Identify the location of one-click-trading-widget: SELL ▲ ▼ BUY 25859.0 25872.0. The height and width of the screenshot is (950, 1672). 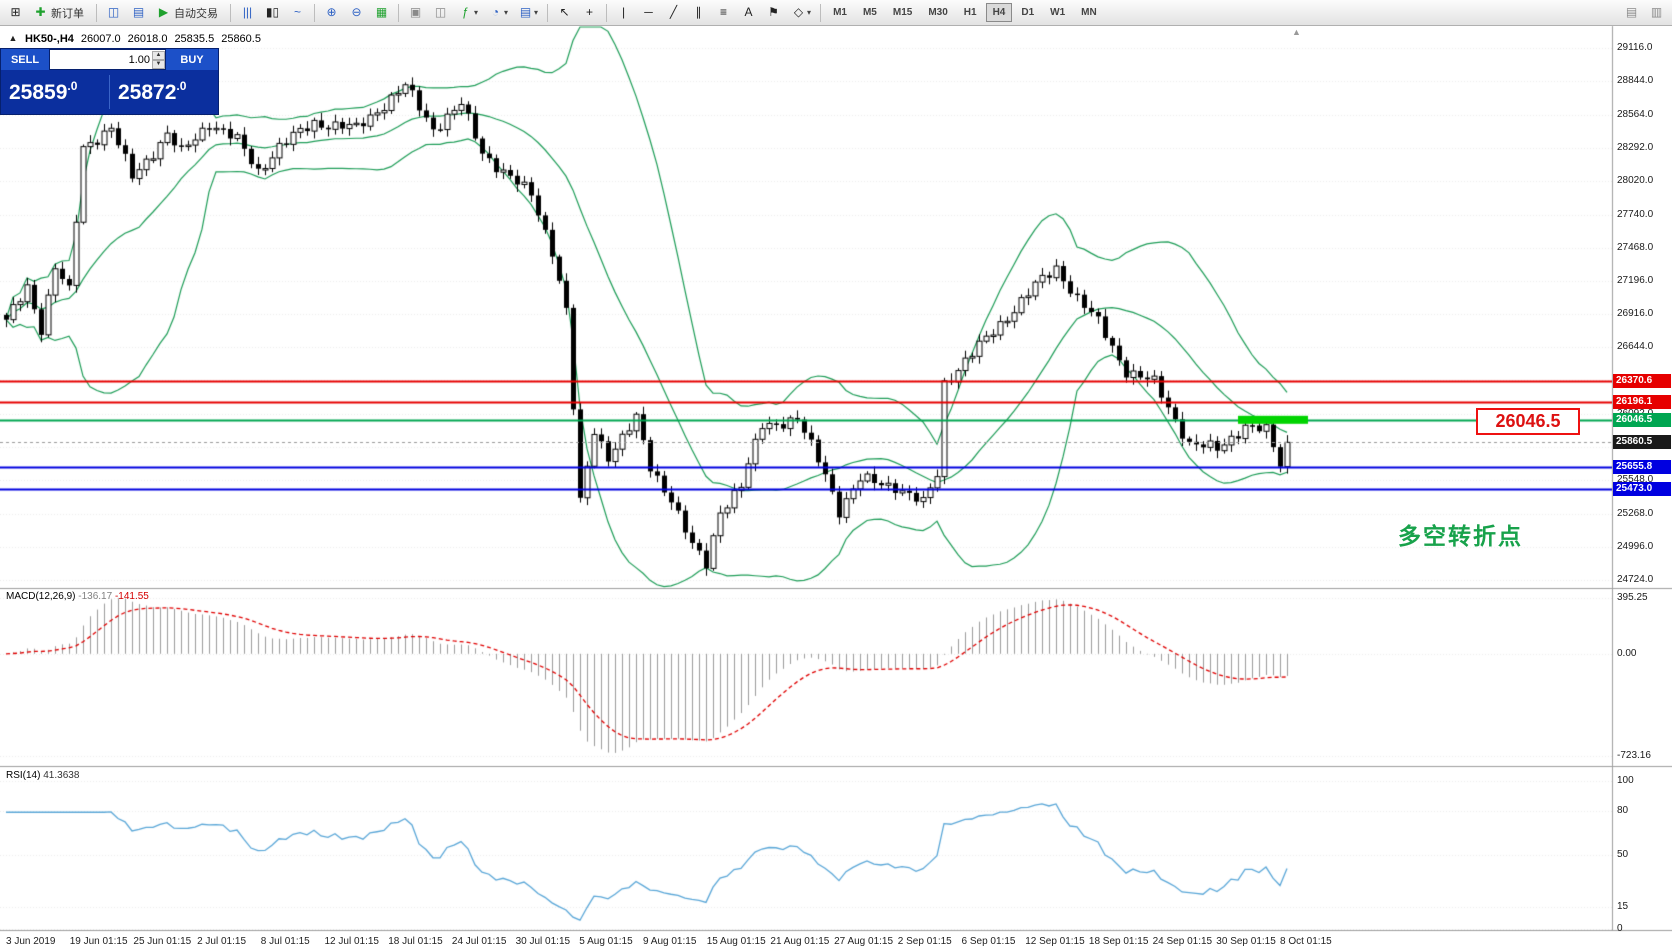
(109, 81).